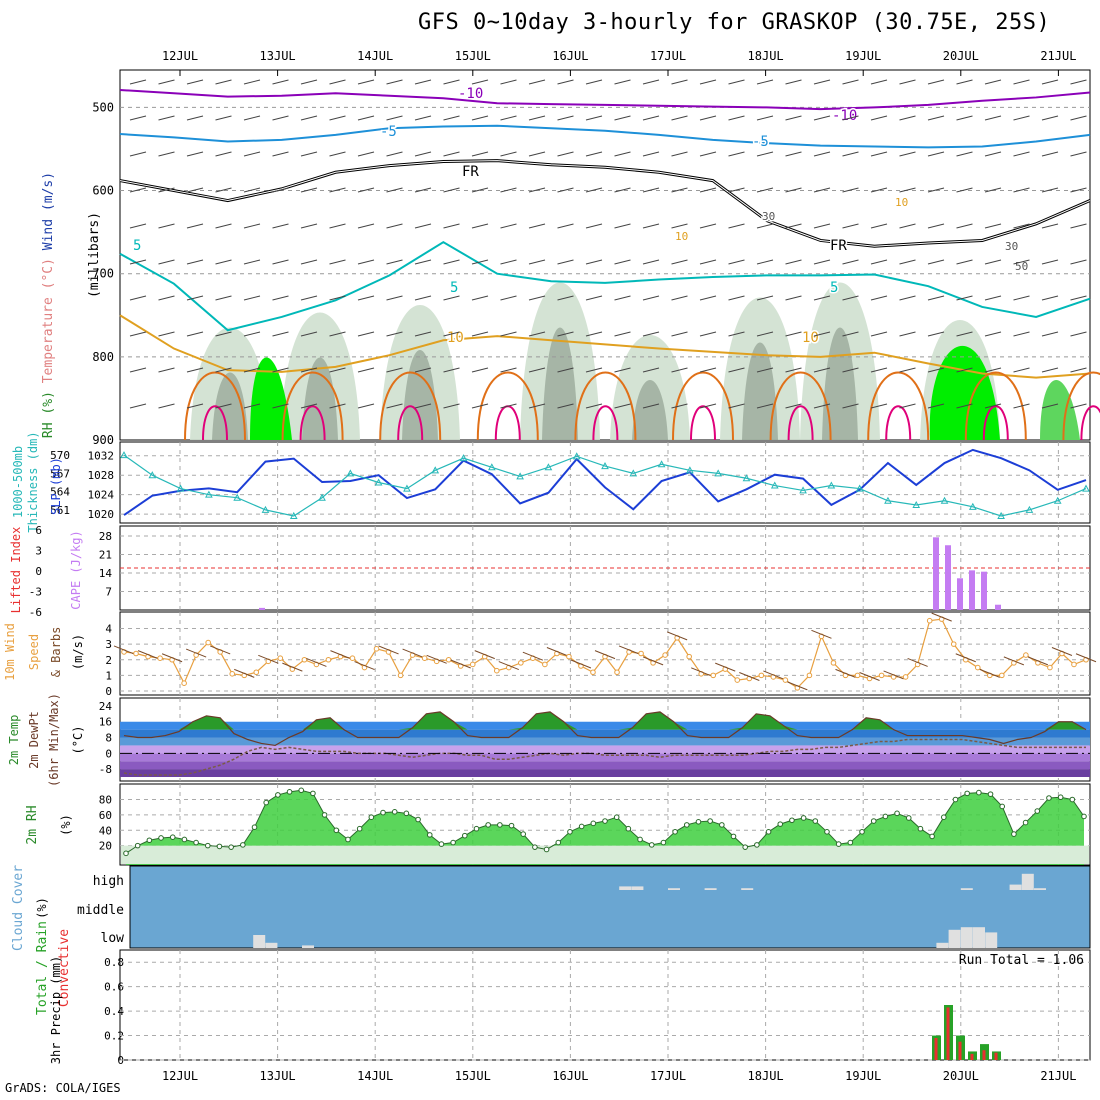 The image size is (1100, 1100). Describe the element at coordinates (114, 962) in the screenshot. I see `precip-tick: 0.8` at that location.